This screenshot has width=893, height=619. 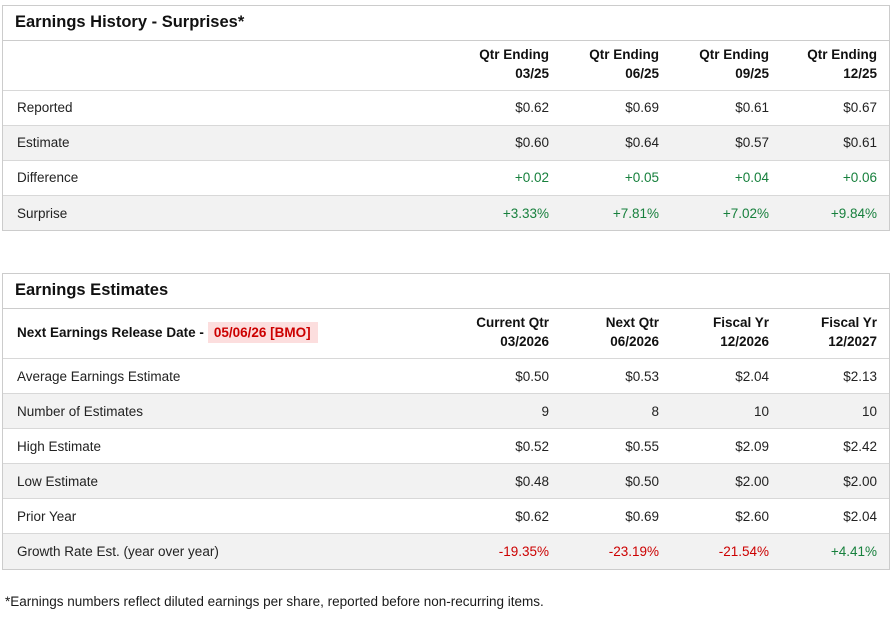 I want to click on table-row-low-estimate: Low Estimate $0.48 $0.50 $2.00 $2.00, so click(x=446, y=481).